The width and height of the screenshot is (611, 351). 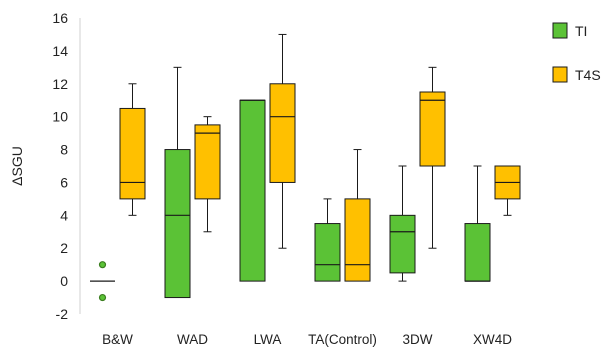 I want to click on legend-label: TI, so click(x=581, y=31).